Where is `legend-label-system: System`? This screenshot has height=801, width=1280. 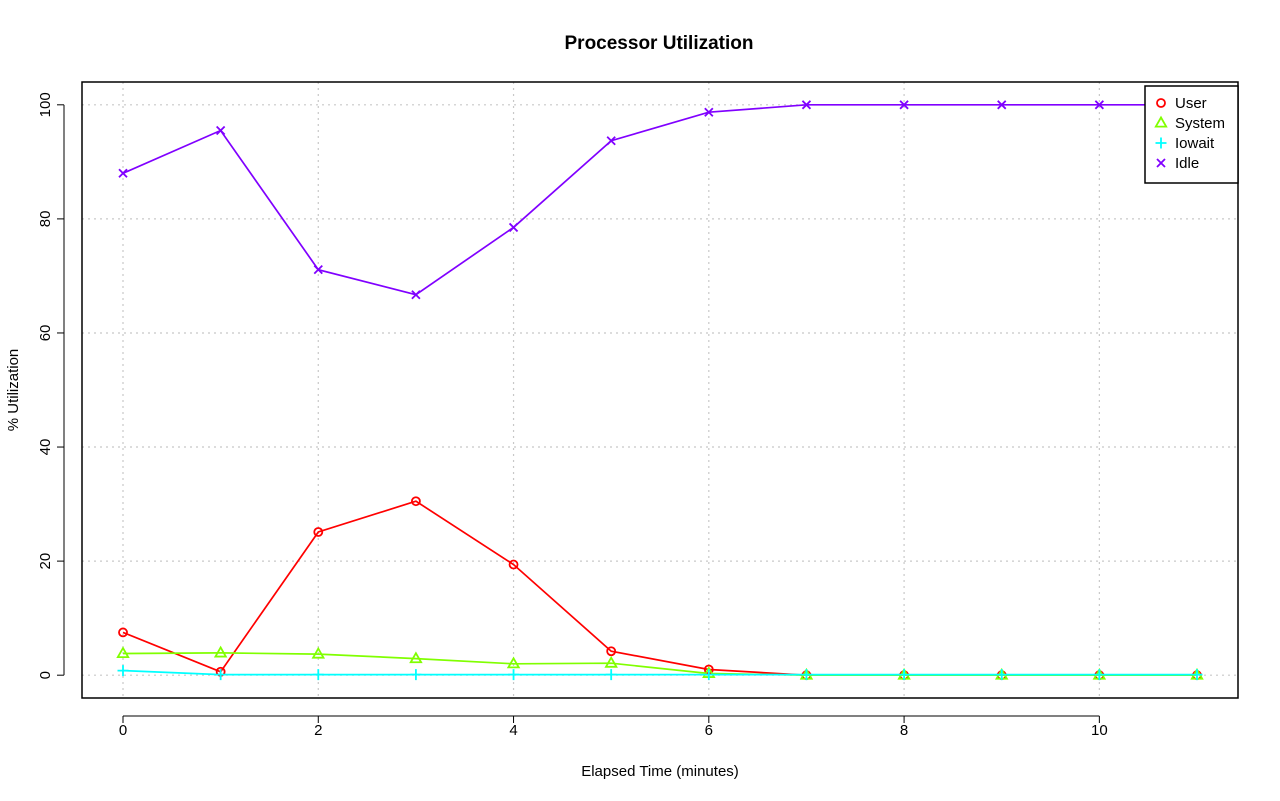 legend-label-system: System is located at coordinates (1200, 123).